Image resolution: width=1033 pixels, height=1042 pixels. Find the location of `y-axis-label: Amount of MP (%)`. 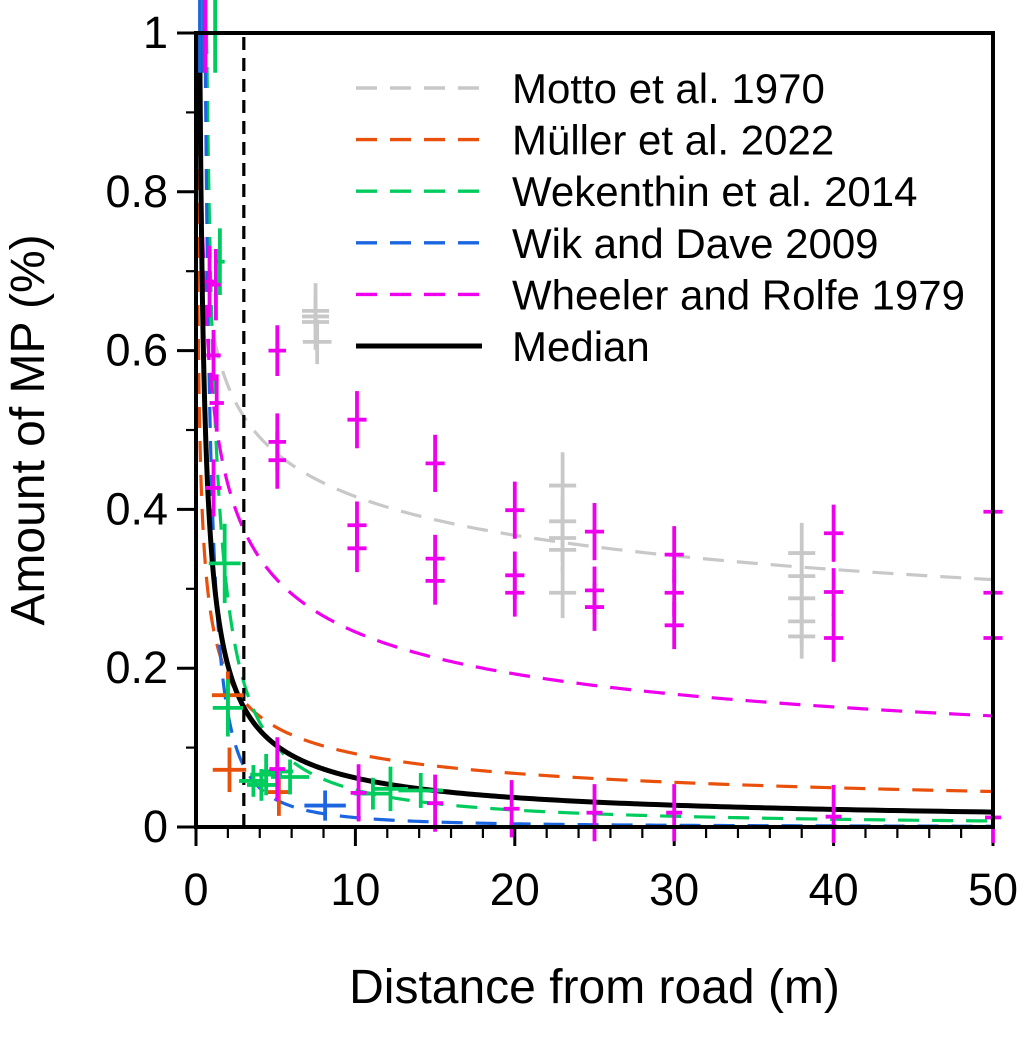

y-axis-label: Amount of MP (%) is located at coordinates (28, 429).